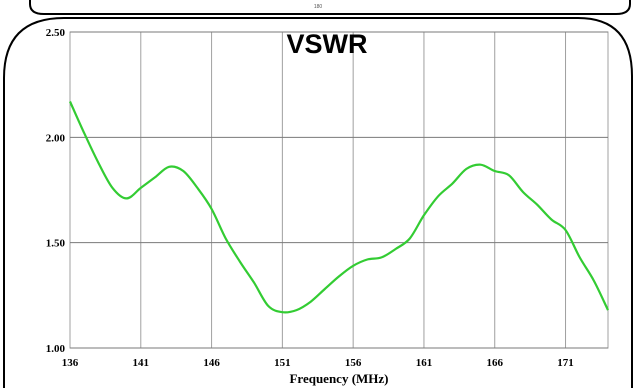 The width and height of the screenshot is (636, 388). What do you see at coordinates (565, 363) in the screenshot?
I see `x-tick-label: 171` at bounding box center [565, 363].